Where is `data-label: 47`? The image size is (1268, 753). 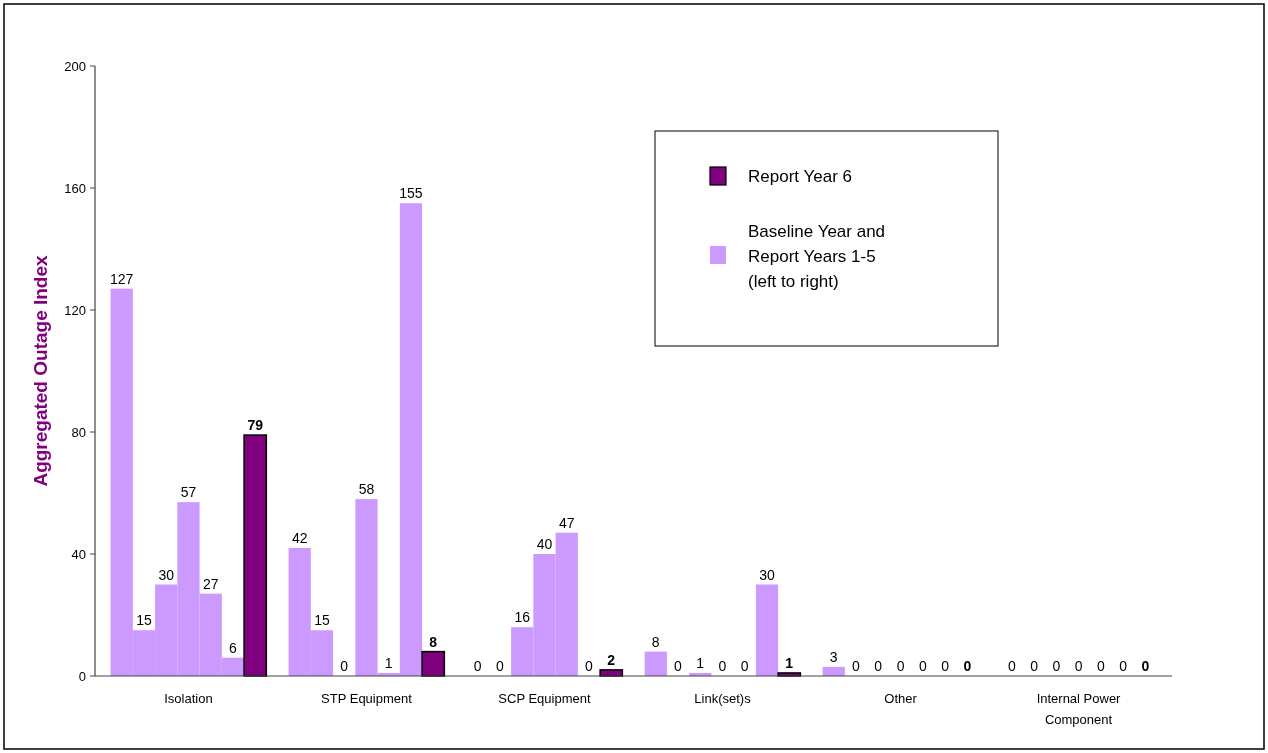 data-label: 47 is located at coordinates (566, 522).